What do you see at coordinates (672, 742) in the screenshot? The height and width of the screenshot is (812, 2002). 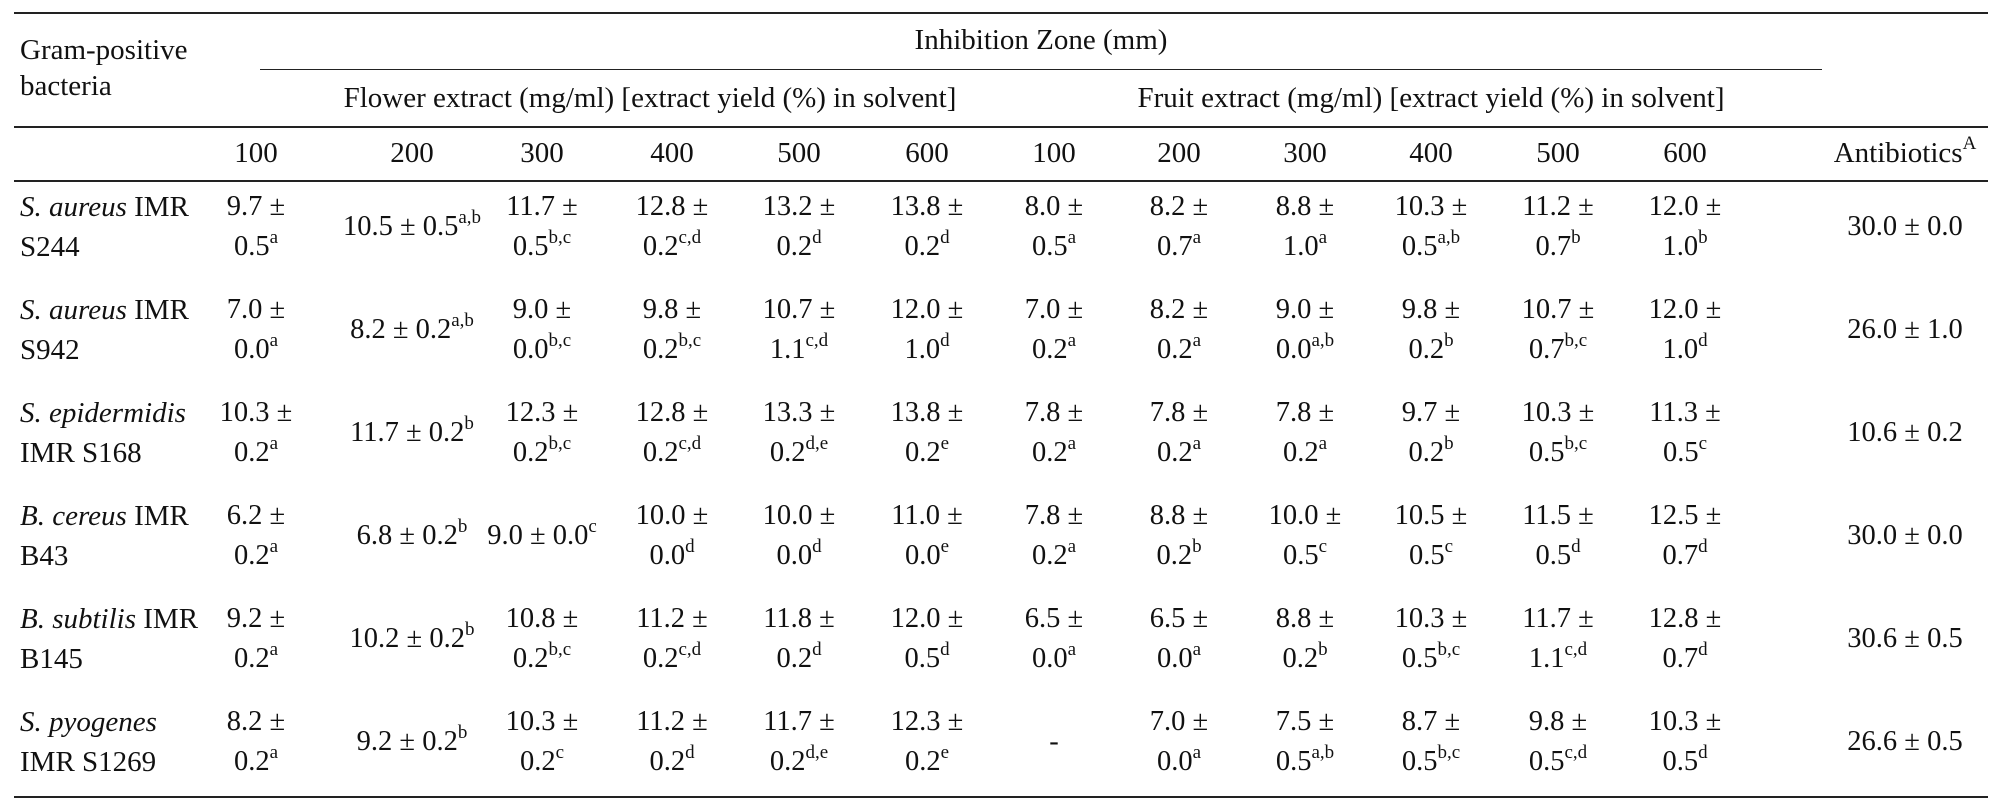 I see `table-cell: 11.2 ± 0.2d` at bounding box center [672, 742].